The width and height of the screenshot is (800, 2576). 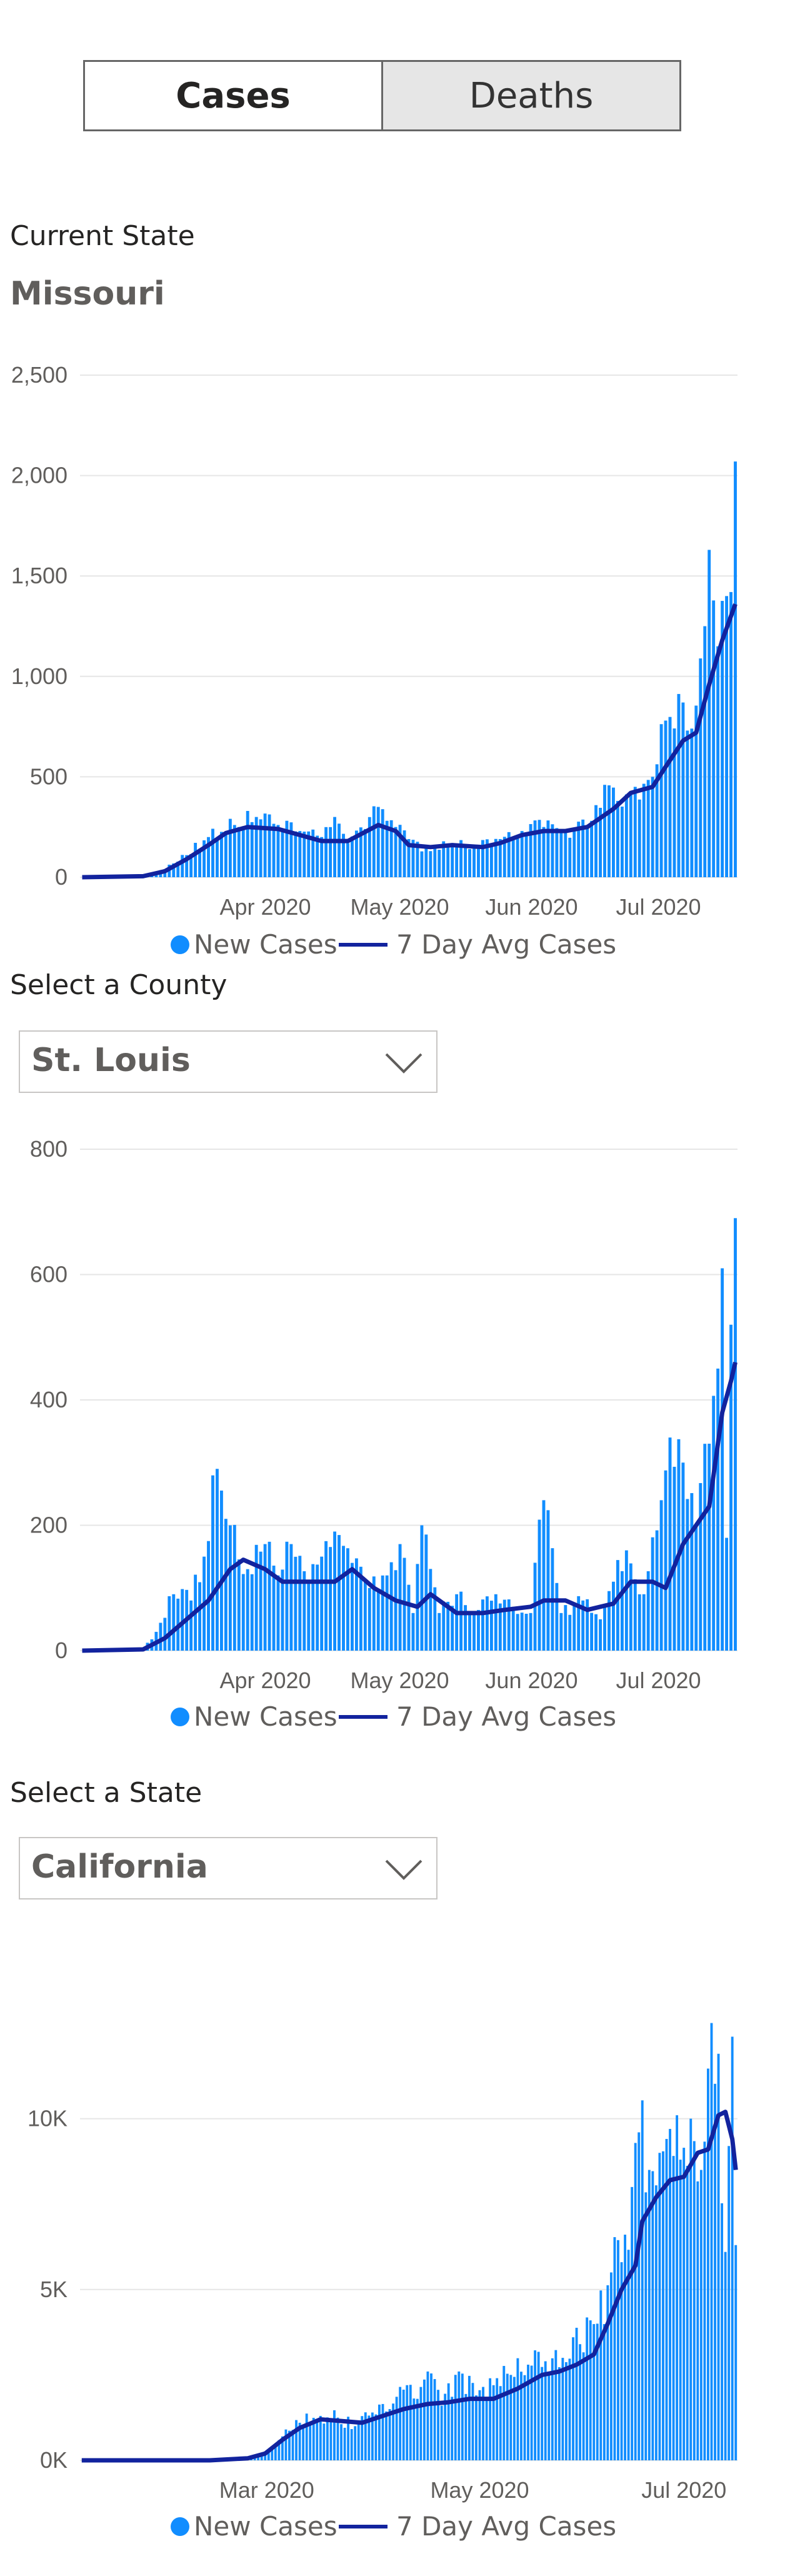 What do you see at coordinates (531, 95) in the screenshot?
I see `tab-deaths: Deaths` at bounding box center [531, 95].